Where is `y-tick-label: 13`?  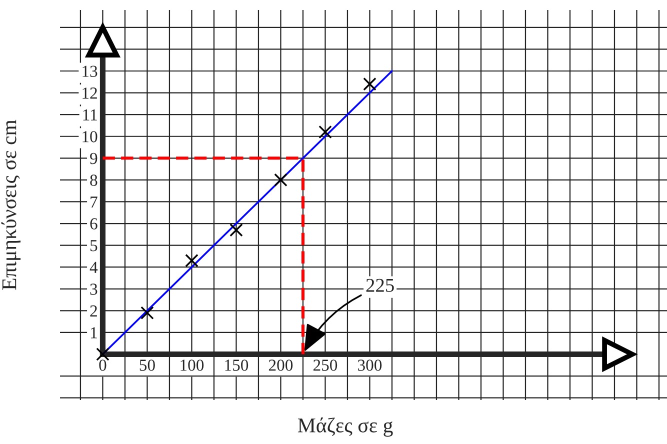
y-tick-label: 13 is located at coordinates (90, 71).